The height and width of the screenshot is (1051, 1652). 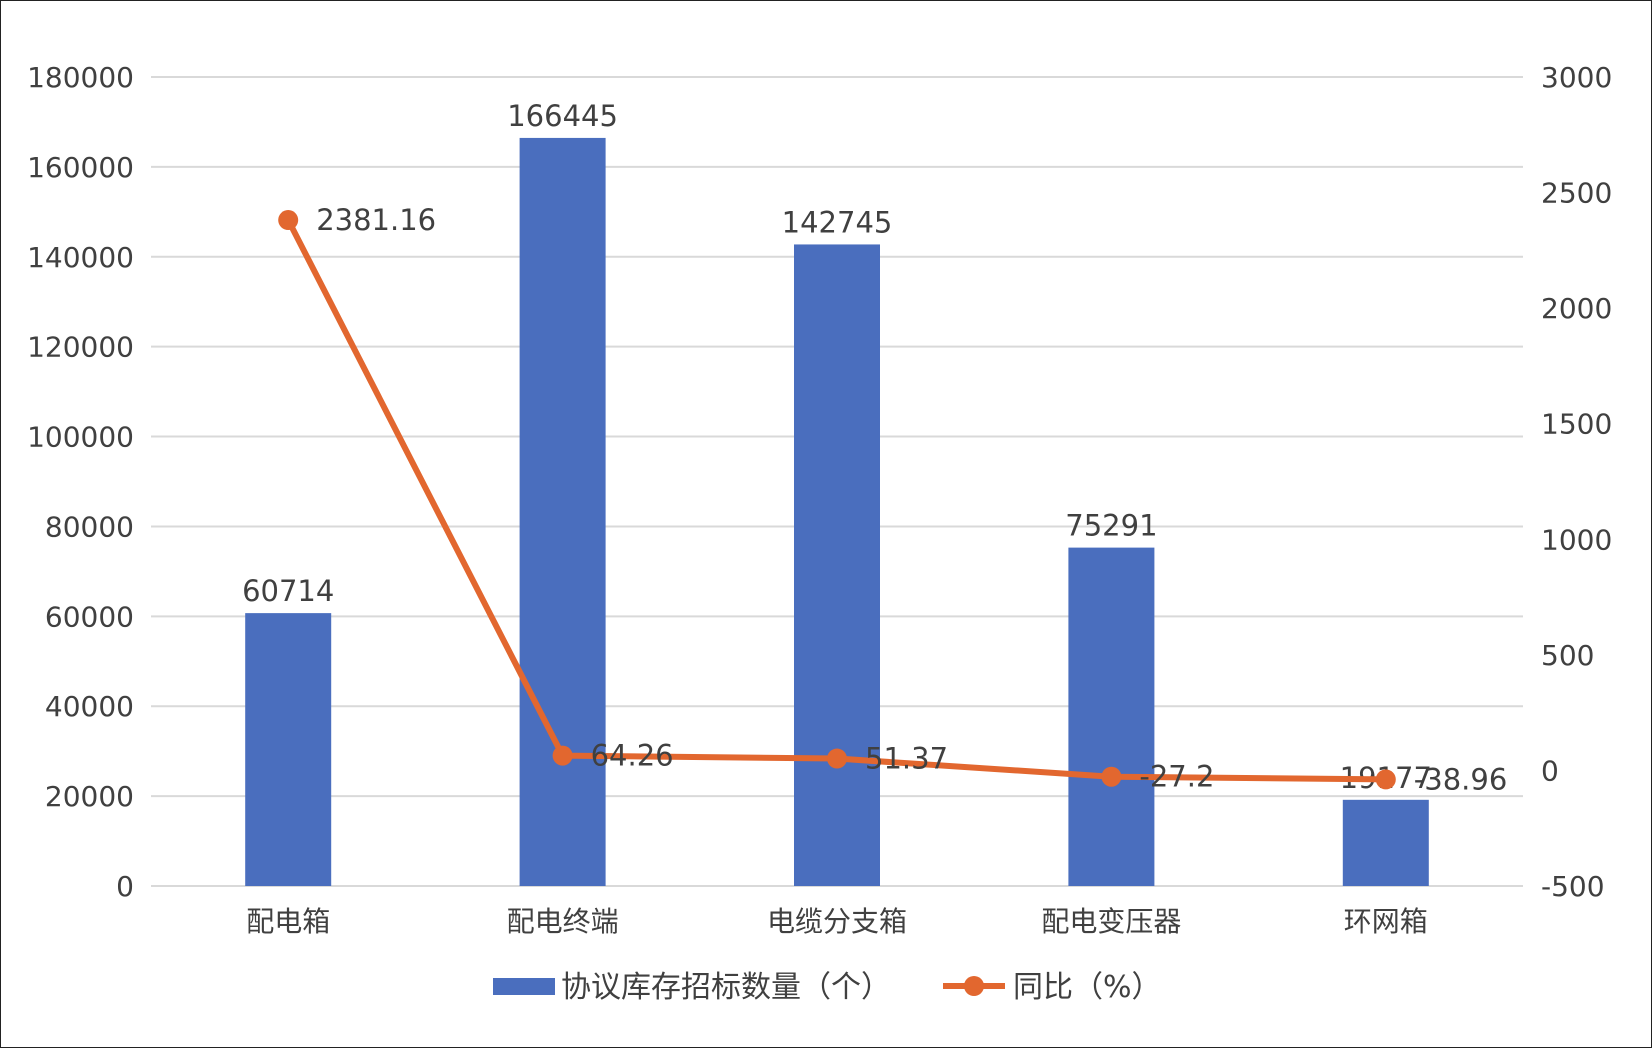 I want to click on legend-line-marker, so click(x=974, y=986).